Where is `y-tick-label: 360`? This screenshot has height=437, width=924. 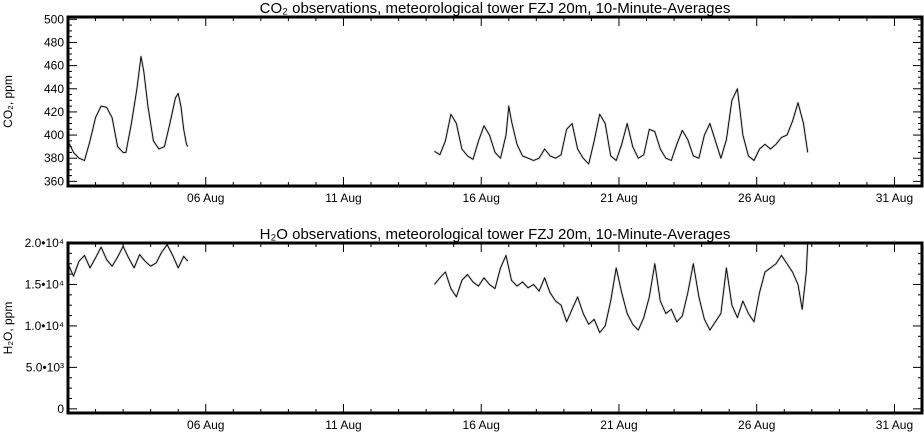 y-tick-label: 360 is located at coordinates (54, 181).